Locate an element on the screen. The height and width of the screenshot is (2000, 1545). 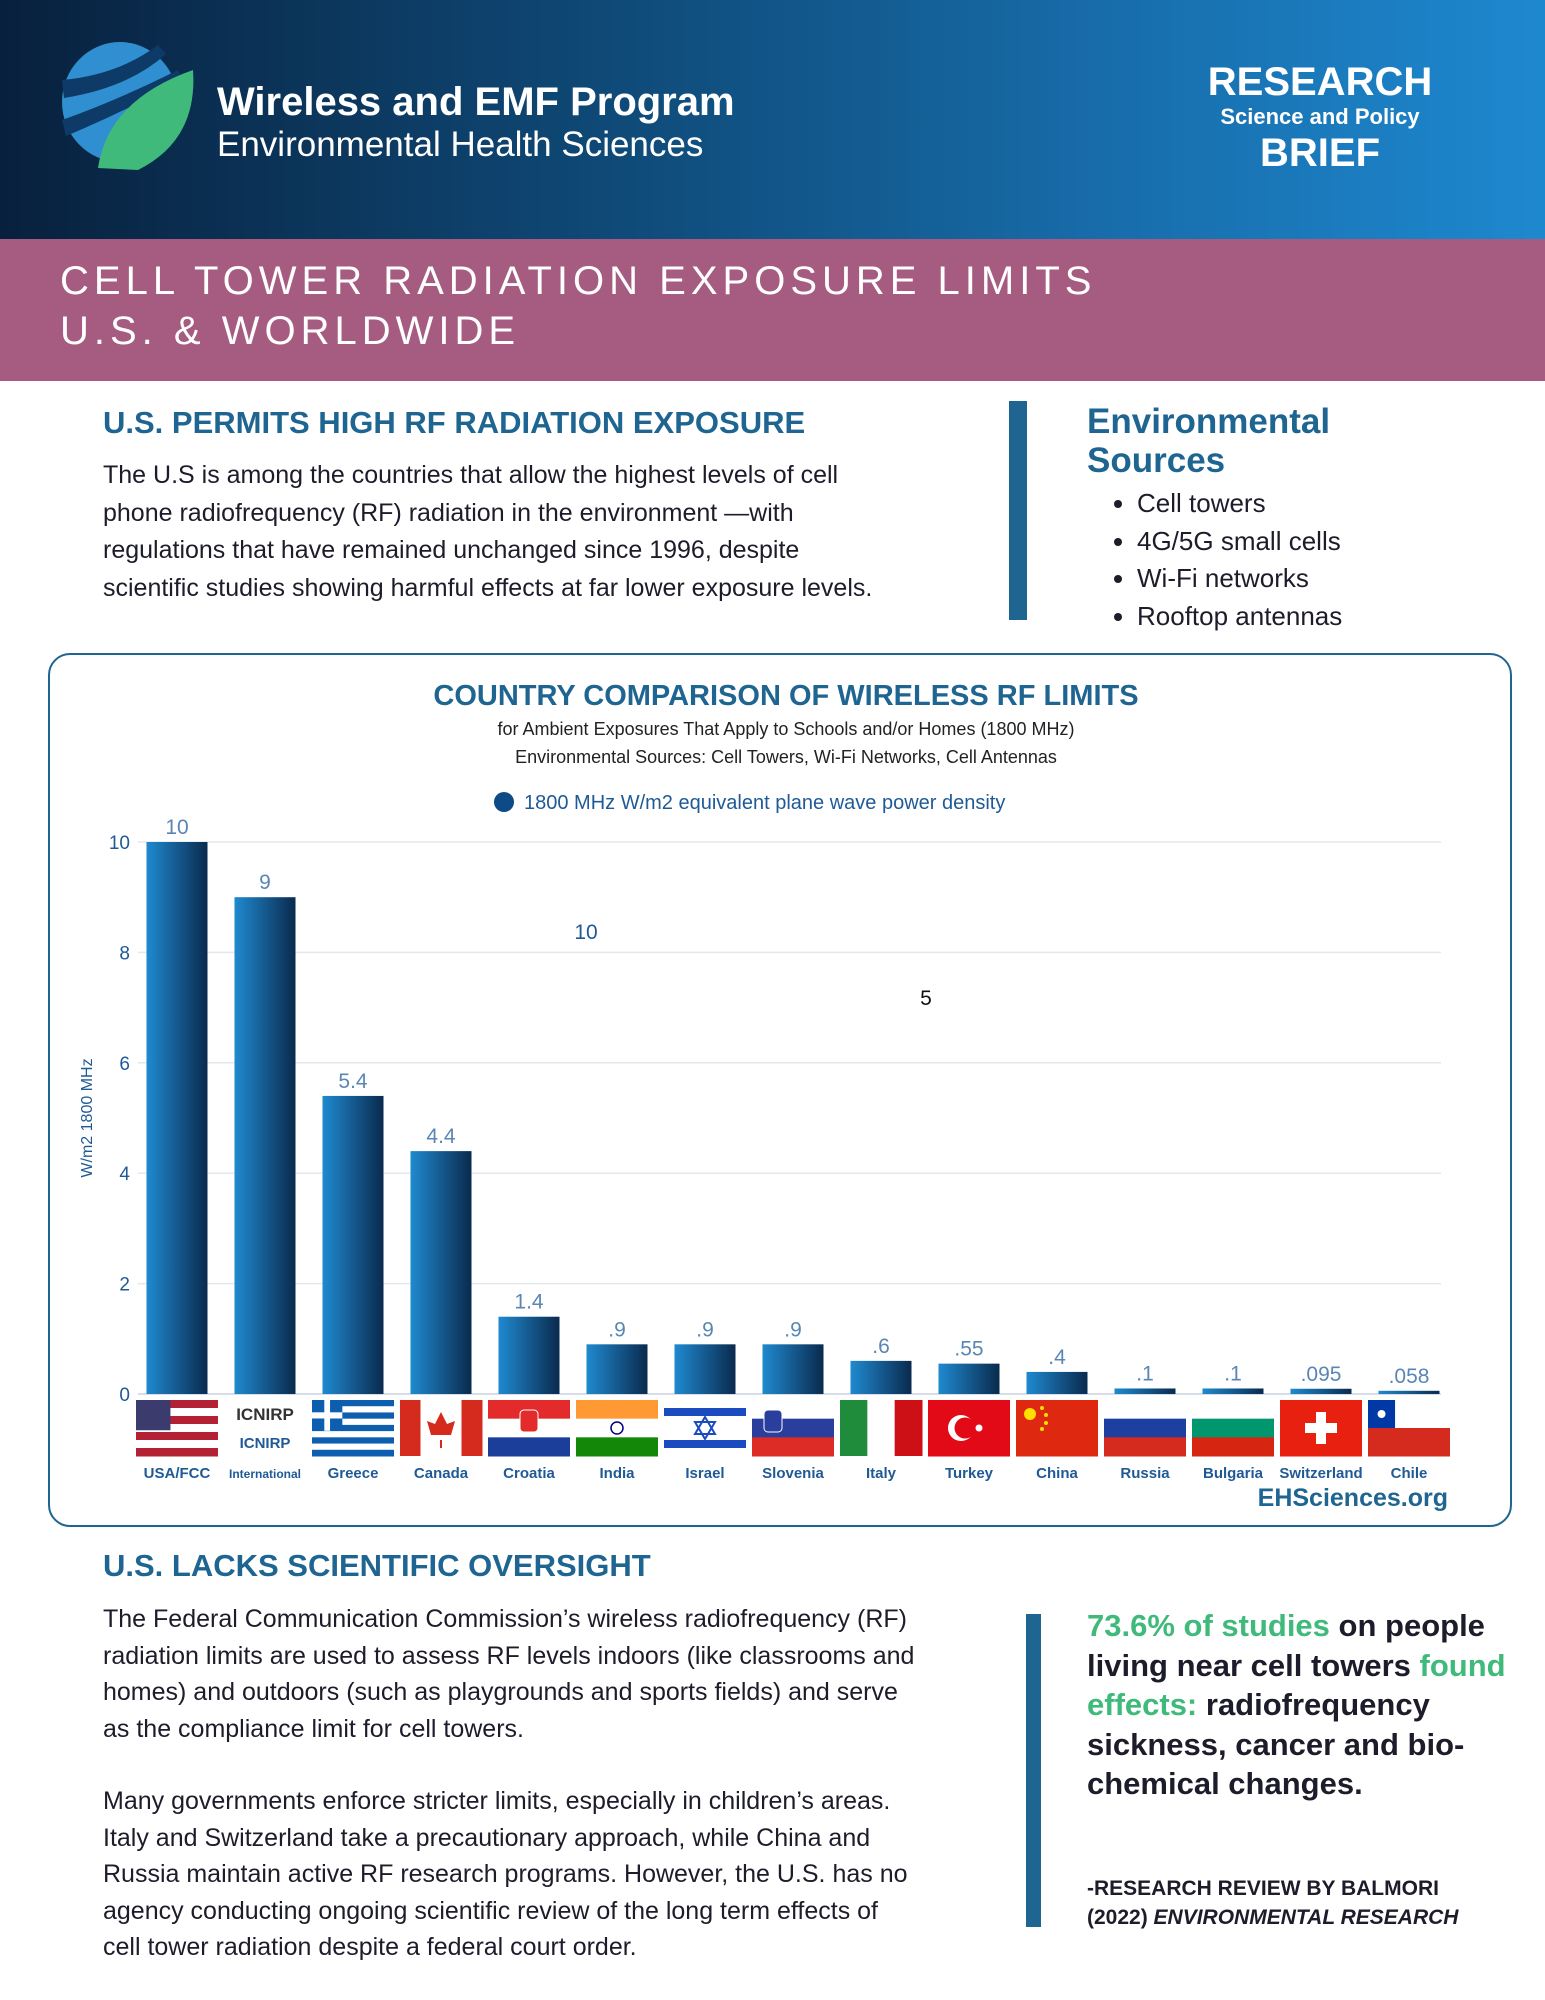
data-label: .4 is located at coordinates (1057, 1357).